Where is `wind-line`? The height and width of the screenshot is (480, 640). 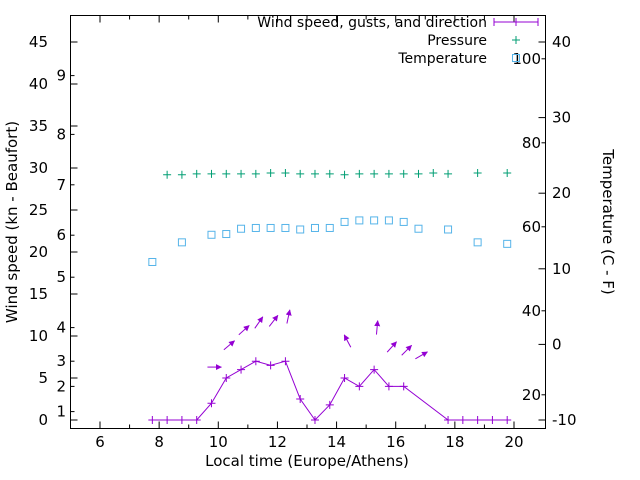 wind-line is located at coordinates (330, 390).